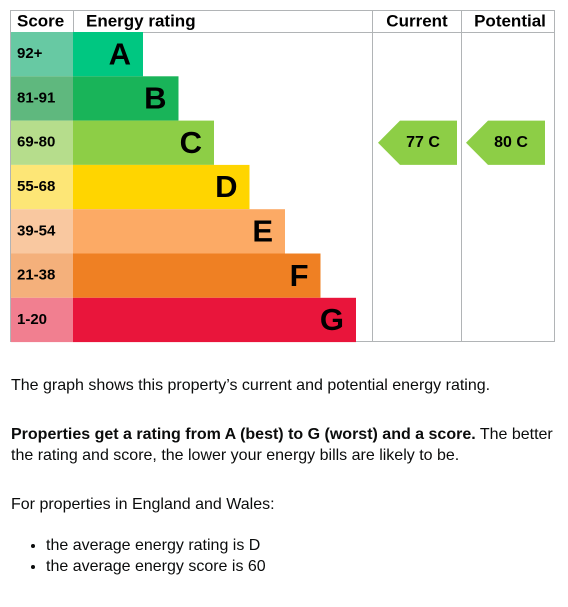 This screenshot has width=568, height=607. I want to click on header: Score, so click(40, 20).